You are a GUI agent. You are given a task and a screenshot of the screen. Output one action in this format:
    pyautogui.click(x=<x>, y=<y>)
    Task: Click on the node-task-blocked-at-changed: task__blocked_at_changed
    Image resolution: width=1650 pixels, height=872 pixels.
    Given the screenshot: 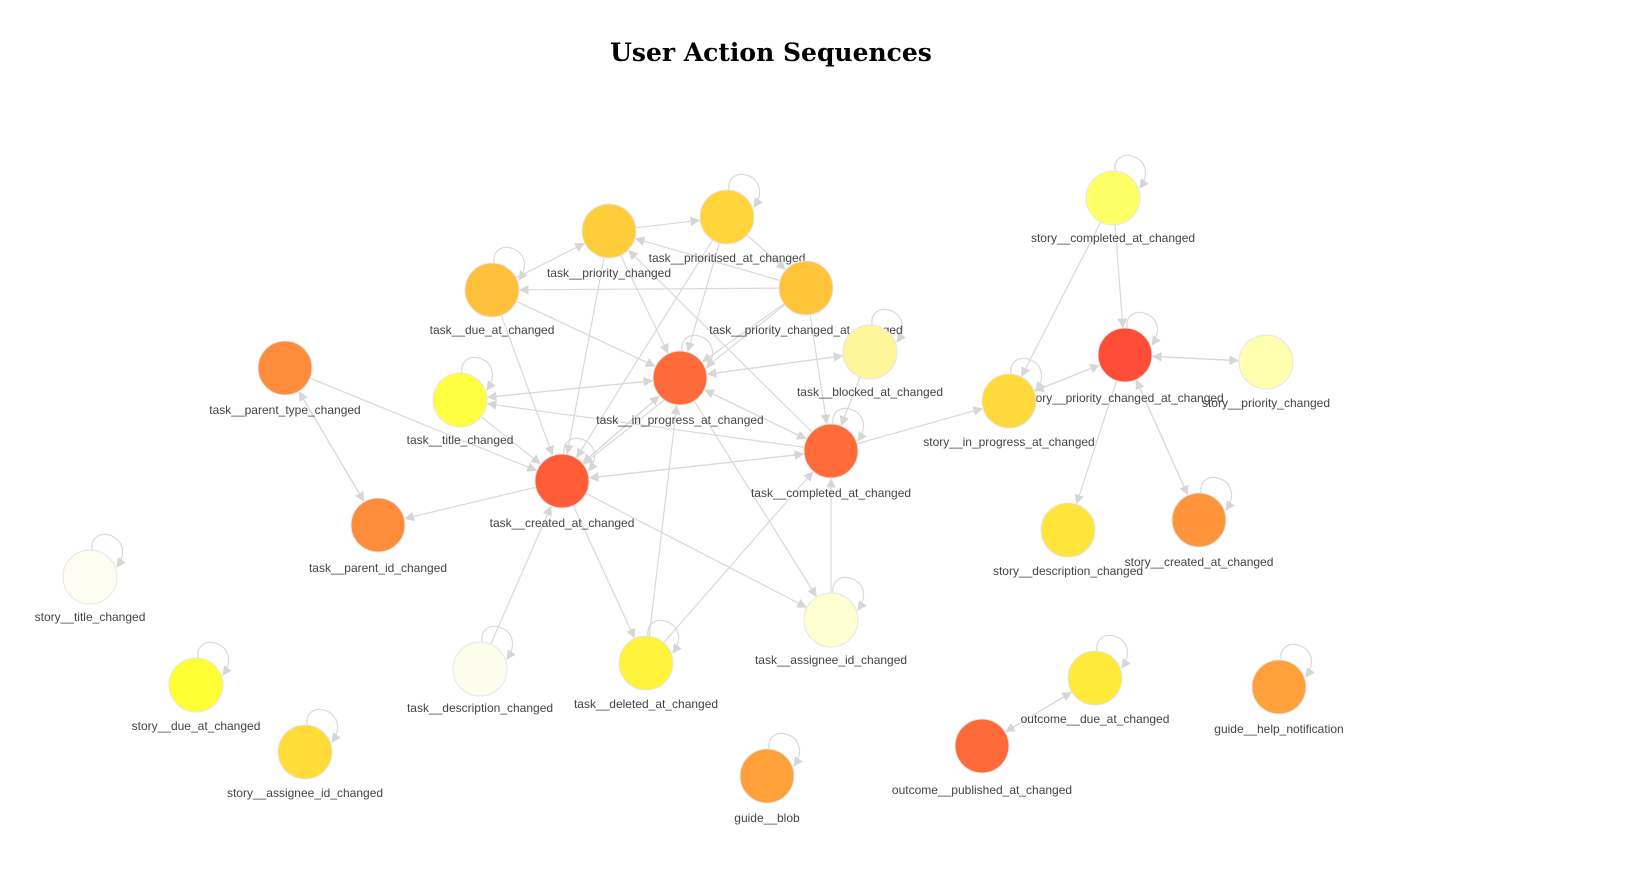 What is the action you would take?
    pyautogui.click(x=870, y=361)
    